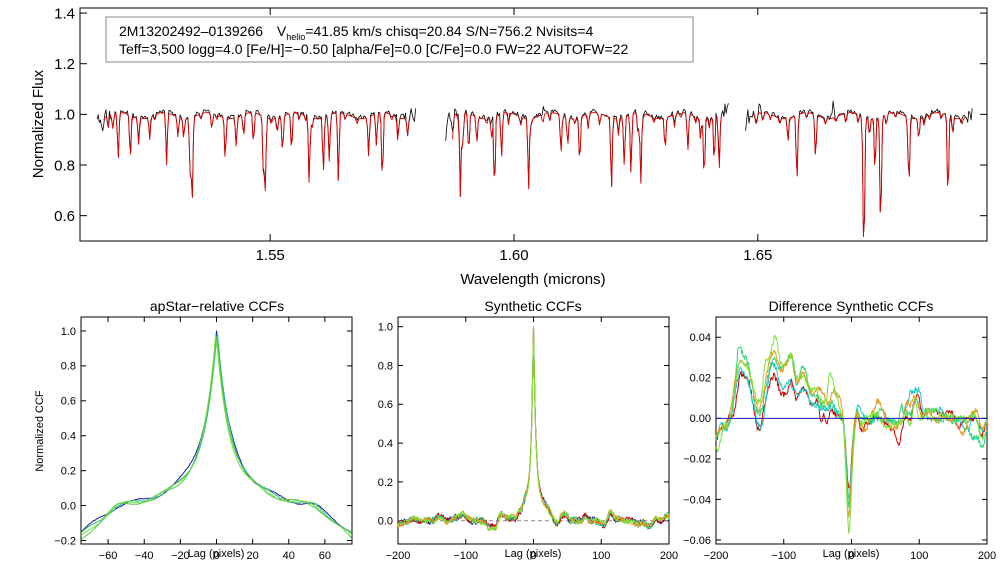  I want to click on apstar-ccf-title: apStar−relative CCFs, so click(217, 306).